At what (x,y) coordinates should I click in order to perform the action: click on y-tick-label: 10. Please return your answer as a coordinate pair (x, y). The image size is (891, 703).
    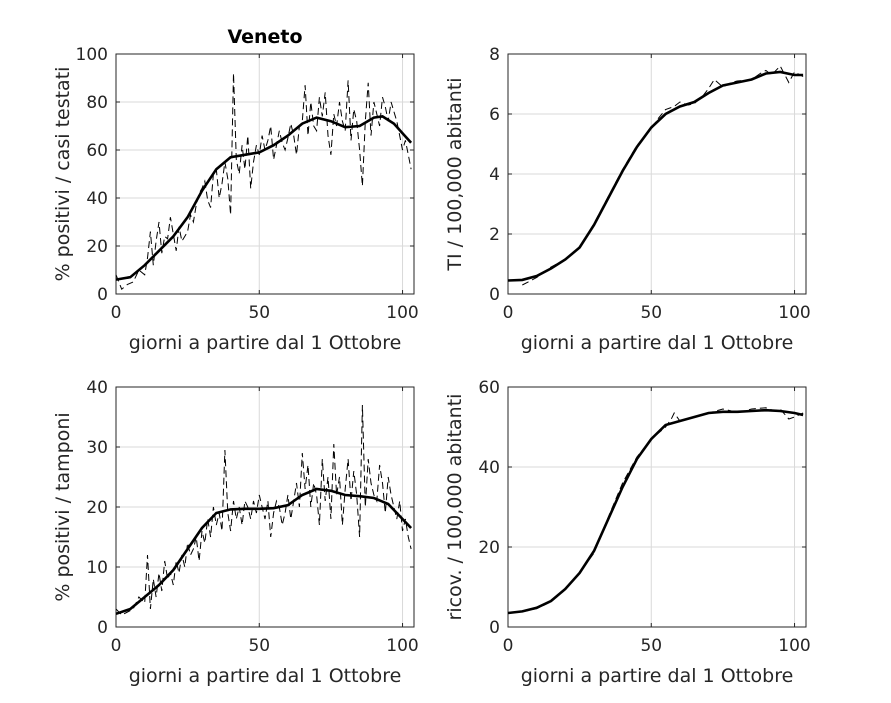
    Looking at the image, I should click on (97, 568).